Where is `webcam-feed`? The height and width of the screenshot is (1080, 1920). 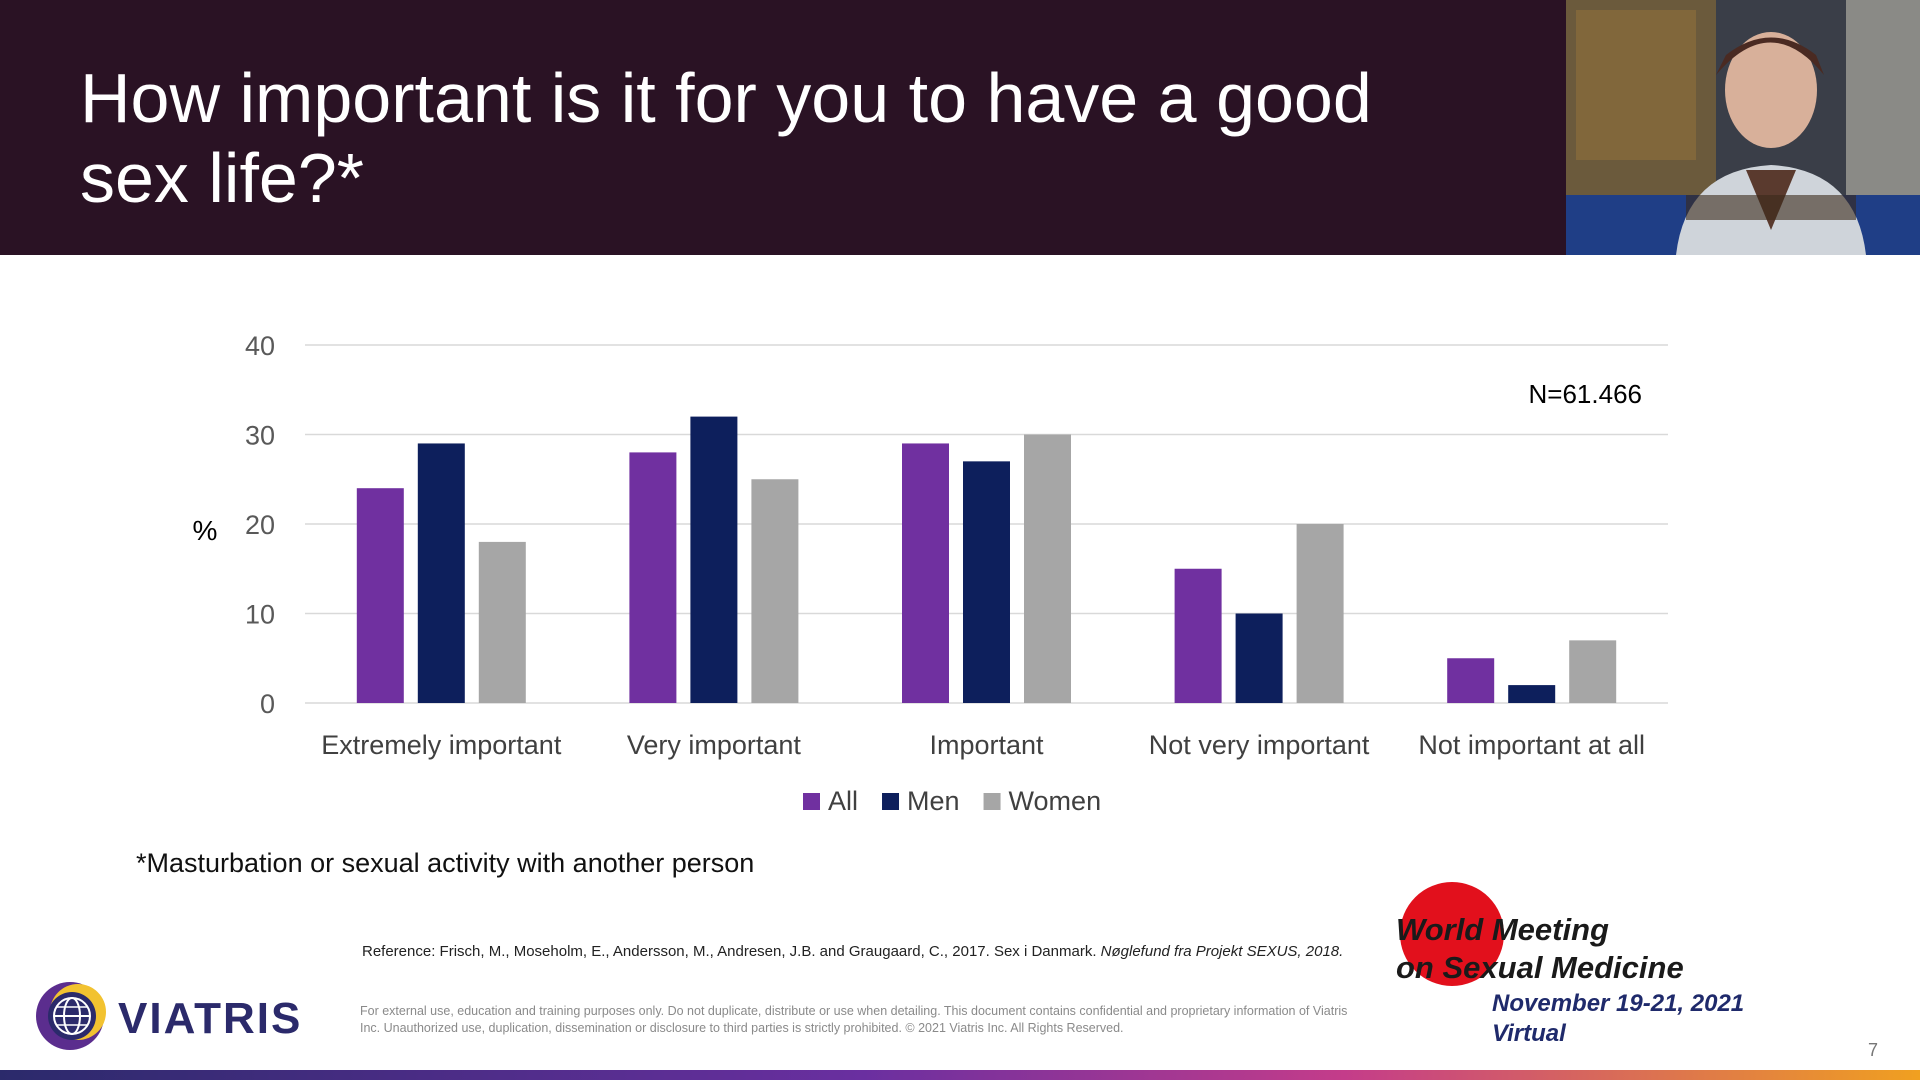
webcam-feed is located at coordinates (1743, 127).